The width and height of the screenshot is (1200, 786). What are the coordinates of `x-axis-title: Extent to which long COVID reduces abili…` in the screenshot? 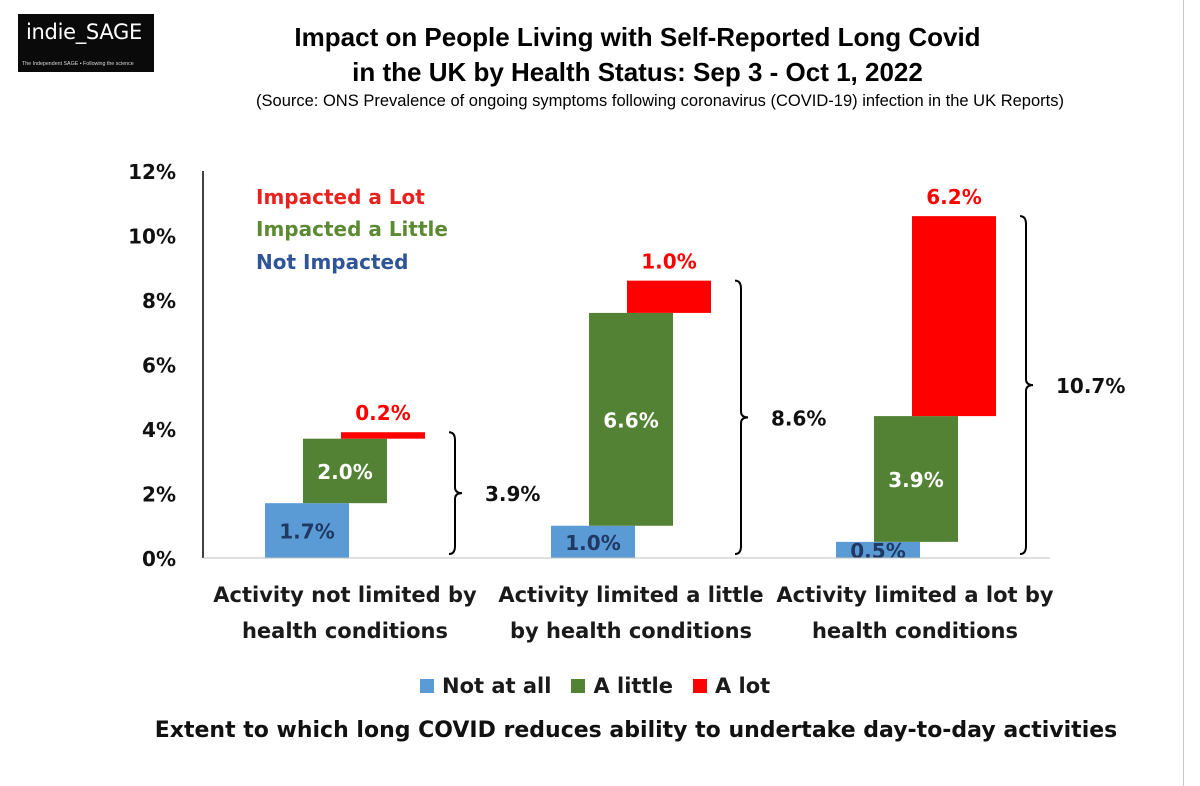 It's located at (636, 730).